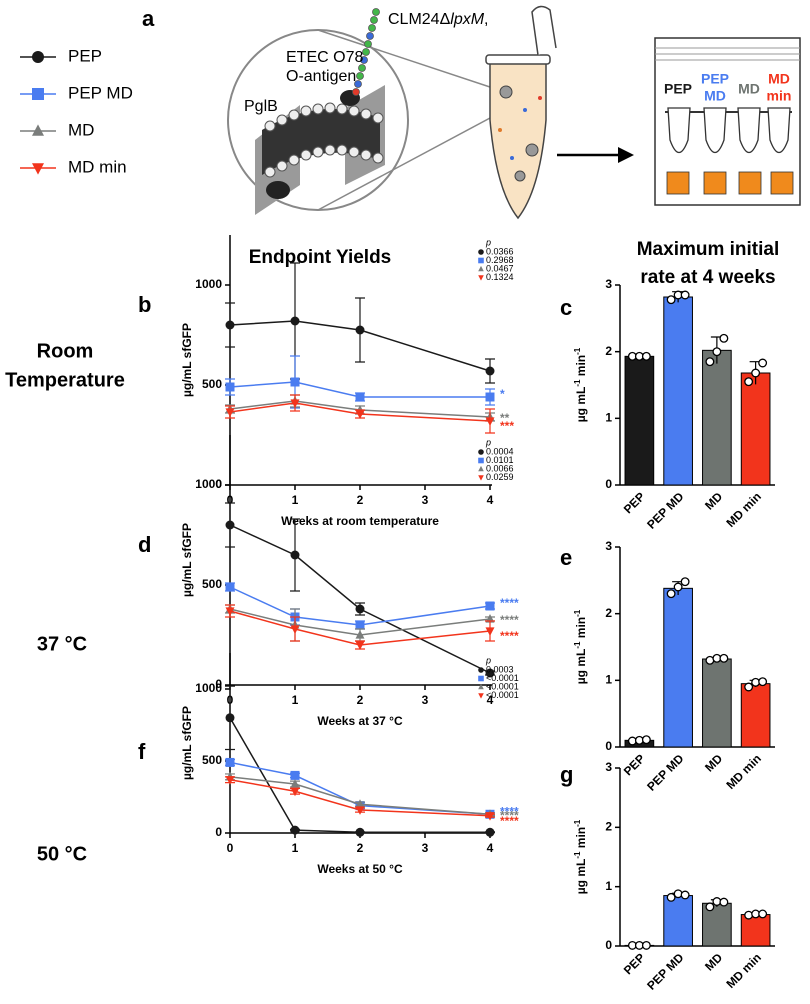 The image size is (810, 1004). Describe the element at coordinates (743, 509) in the screenshot. I see `x-tick-label: MD min` at that location.